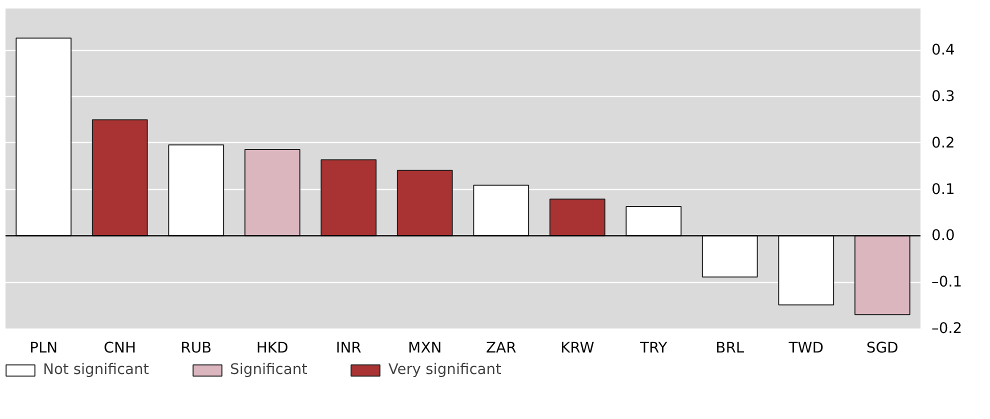 This screenshot has width=990, height=419. What do you see at coordinates (943, 143) in the screenshot?
I see `y-tick-label: 0.2` at bounding box center [943, 143].